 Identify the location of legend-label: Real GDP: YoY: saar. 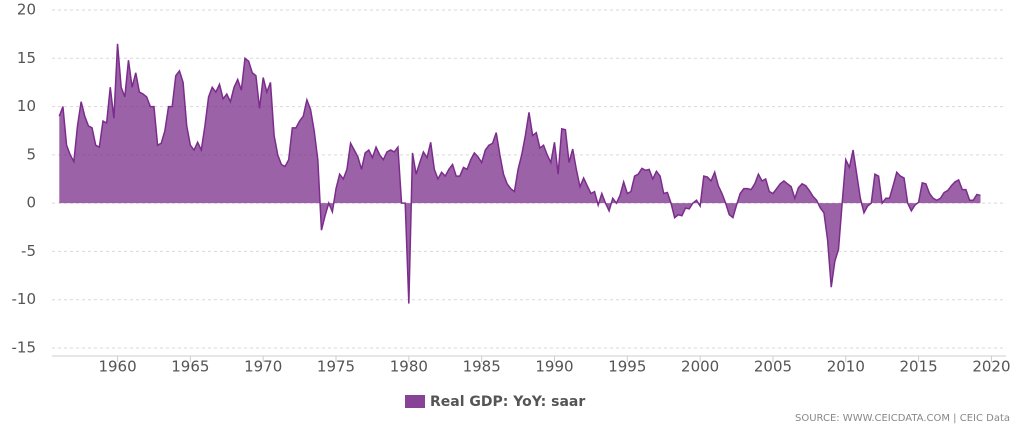
(507, 402).